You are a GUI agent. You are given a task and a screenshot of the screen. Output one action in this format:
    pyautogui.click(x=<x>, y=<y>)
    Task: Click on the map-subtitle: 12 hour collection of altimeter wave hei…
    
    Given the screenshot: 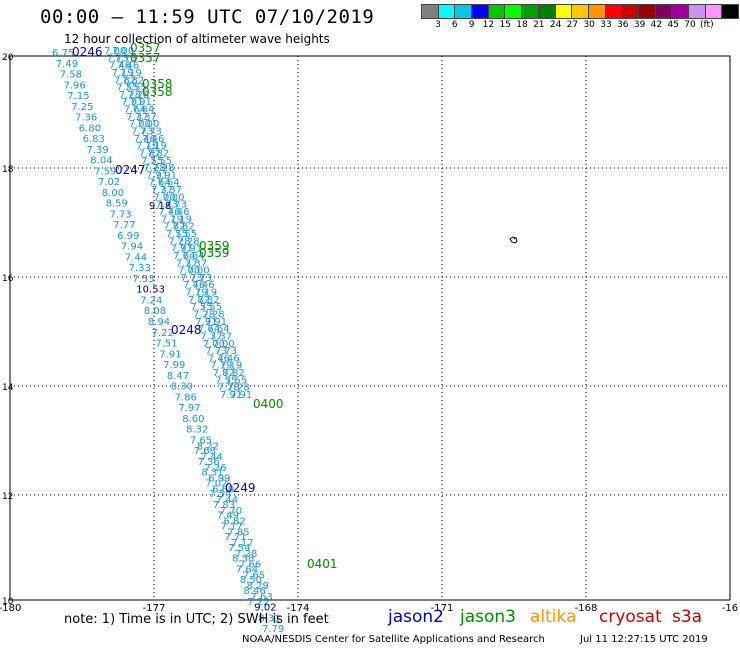 What is the action you would take?
    pyautogui.click(x=197, y=39)
    